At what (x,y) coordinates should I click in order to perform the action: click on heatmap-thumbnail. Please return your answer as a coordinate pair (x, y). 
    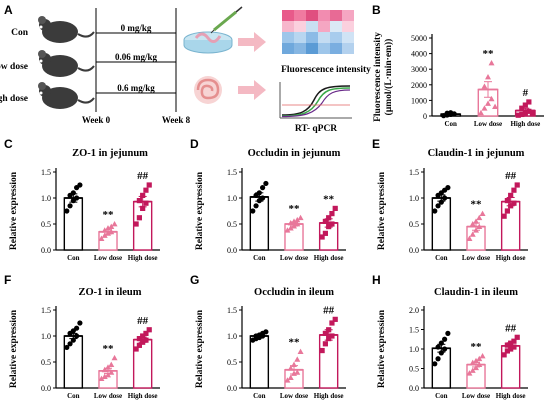
    Looking at the image, I should click on (318, 32).